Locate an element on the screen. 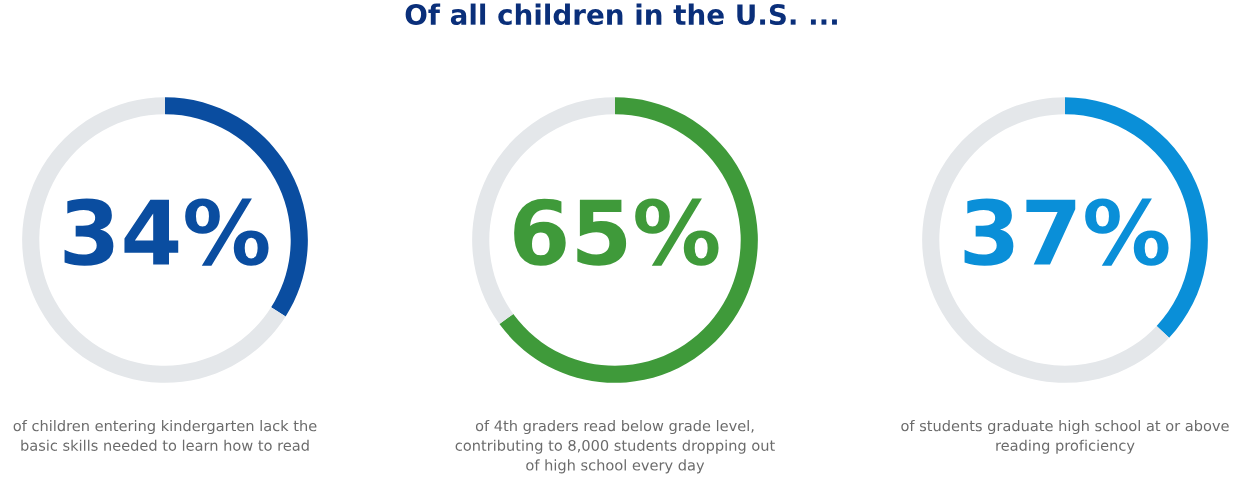 The image size is (1244, 488). data-label: 34% is located at coordinates (166, 232).